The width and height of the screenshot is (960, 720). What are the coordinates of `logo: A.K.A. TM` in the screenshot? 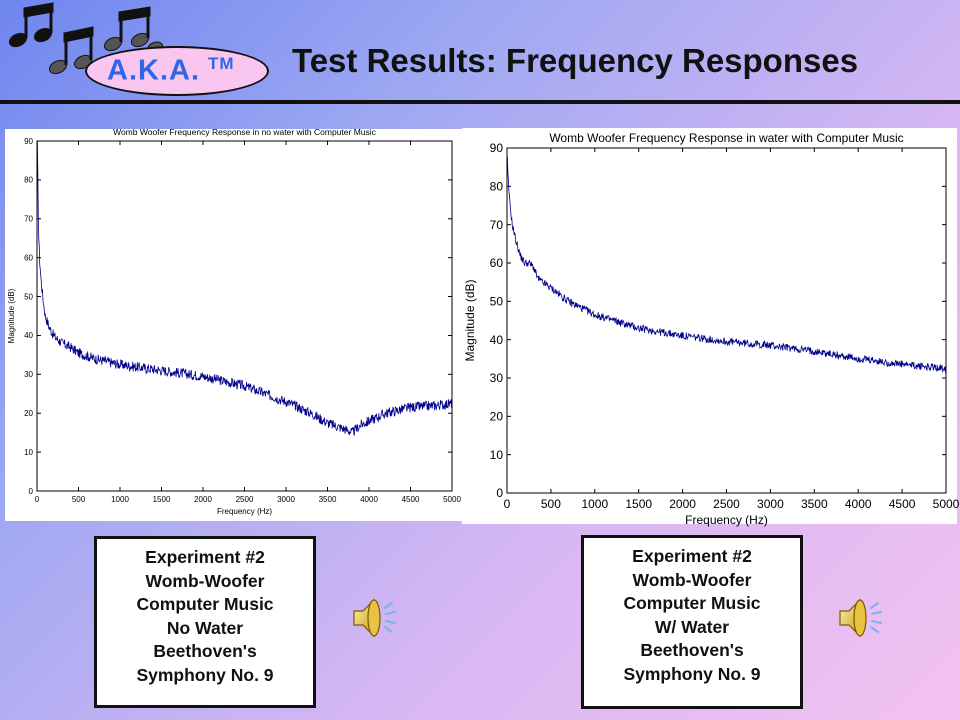 It's located at (145, 50).